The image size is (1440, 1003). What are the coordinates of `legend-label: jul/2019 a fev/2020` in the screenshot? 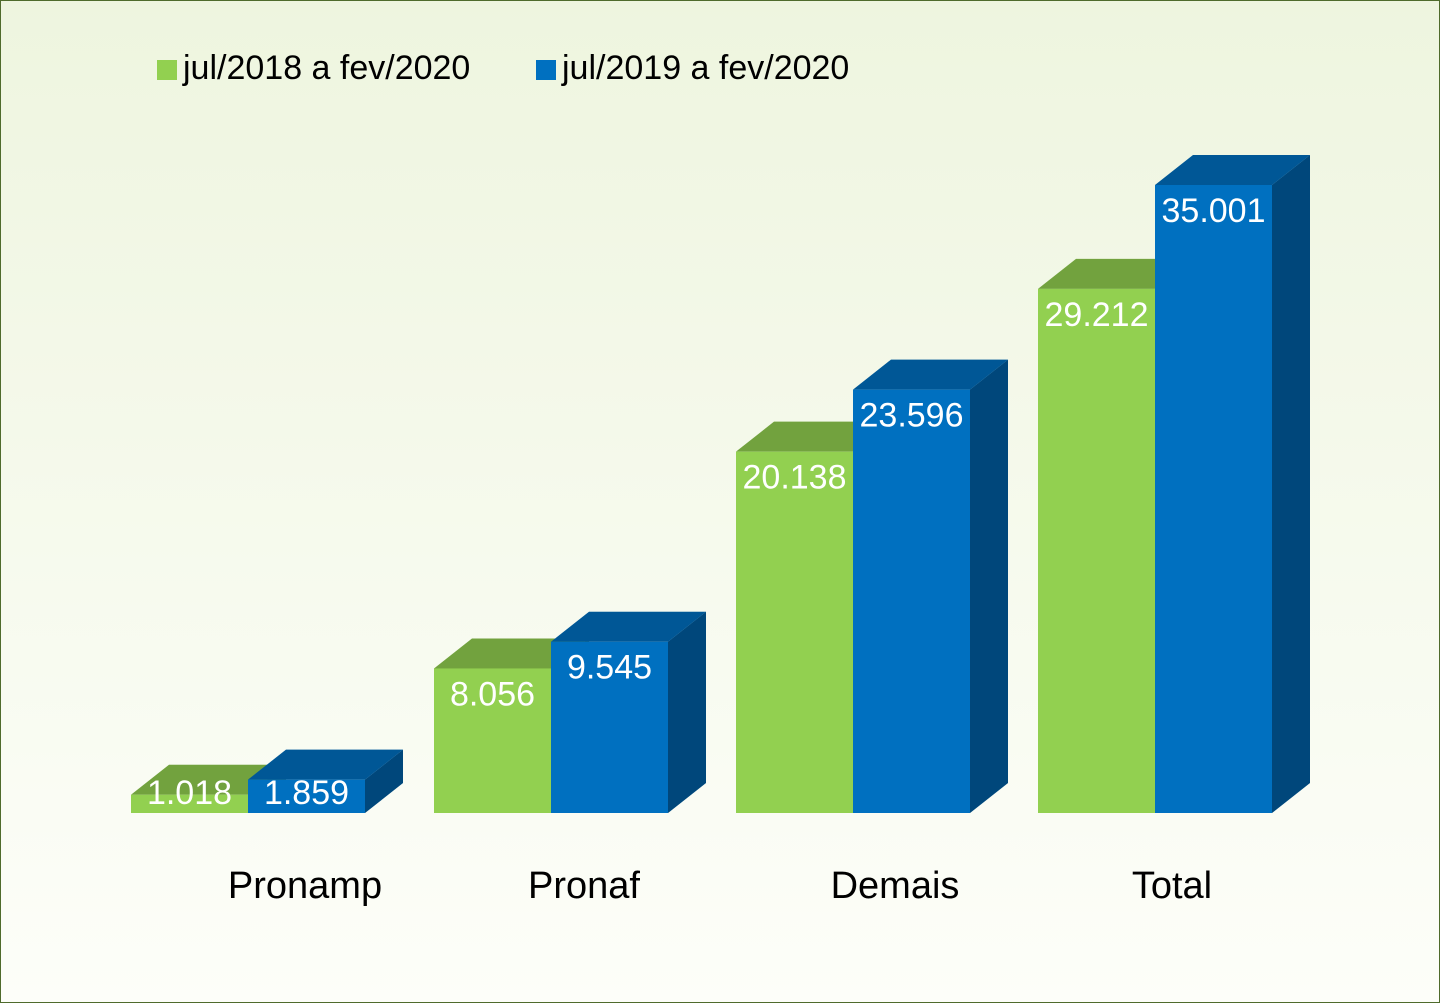 It's located at (705, 68).